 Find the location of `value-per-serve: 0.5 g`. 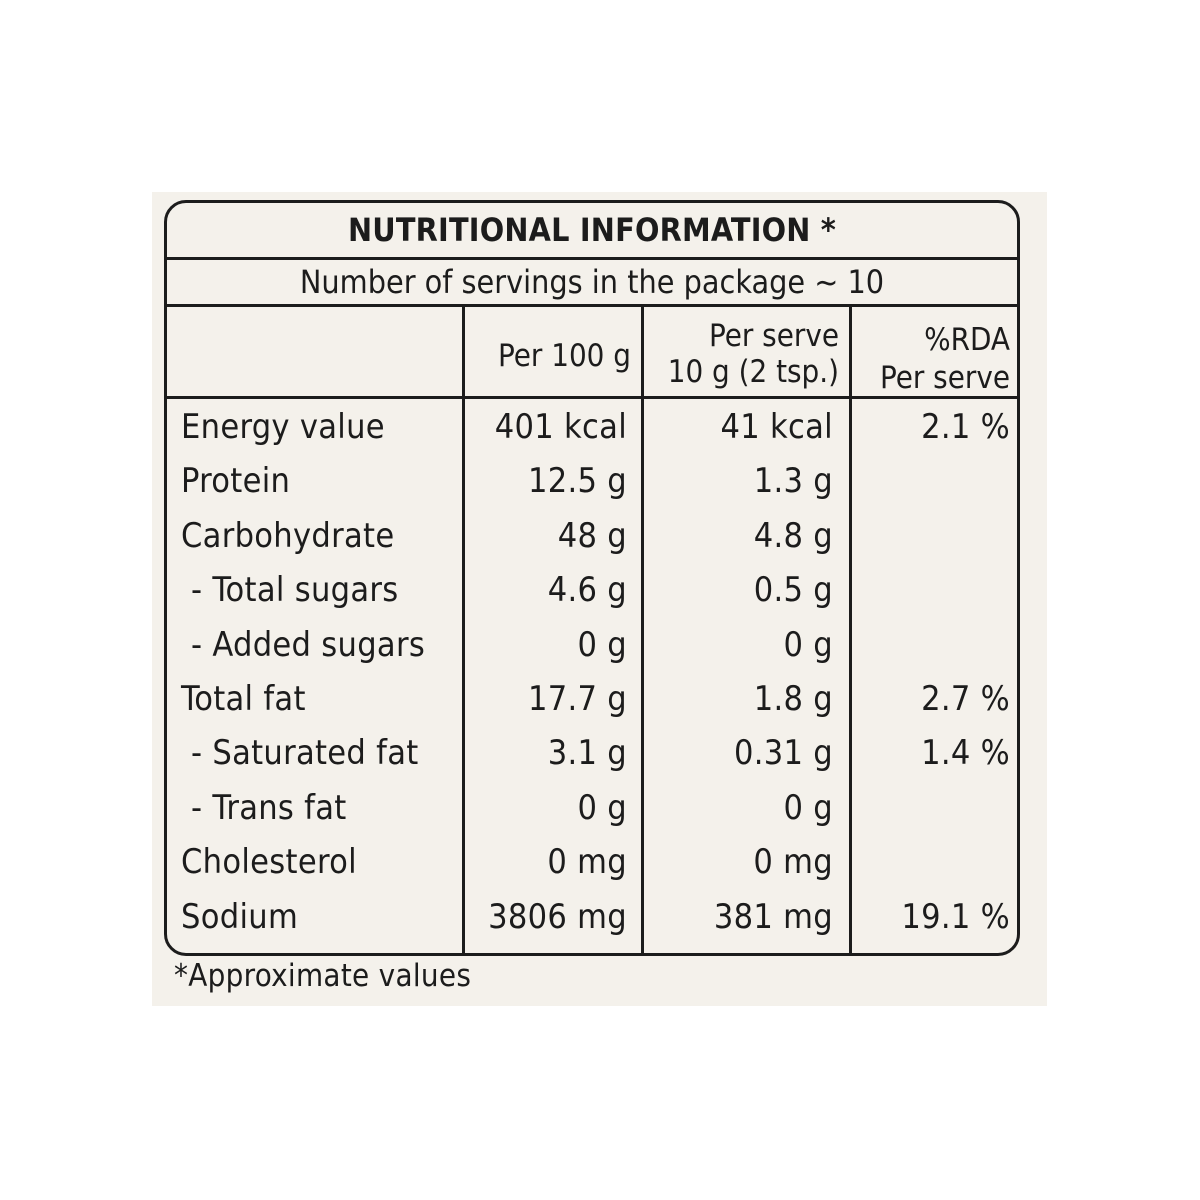

value-per-serve: 0.5 g is located at coordinates (793, 590).